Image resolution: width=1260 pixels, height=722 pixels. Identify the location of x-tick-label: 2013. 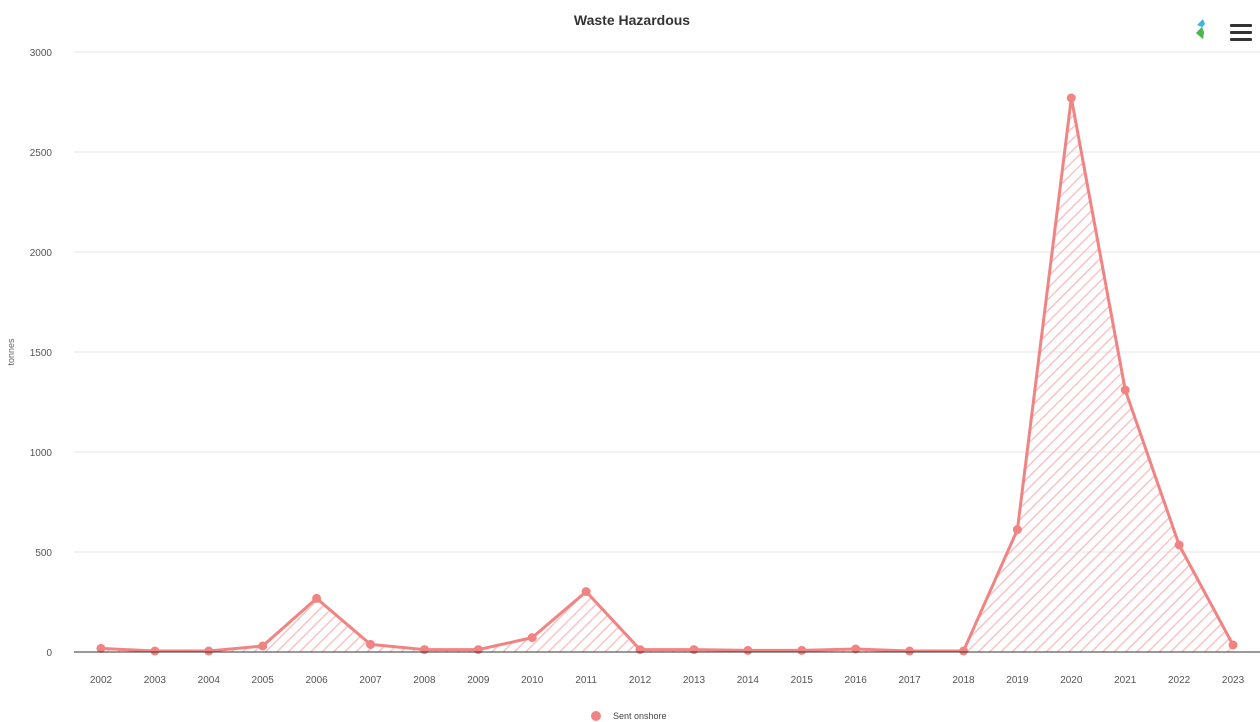
(694, 680).